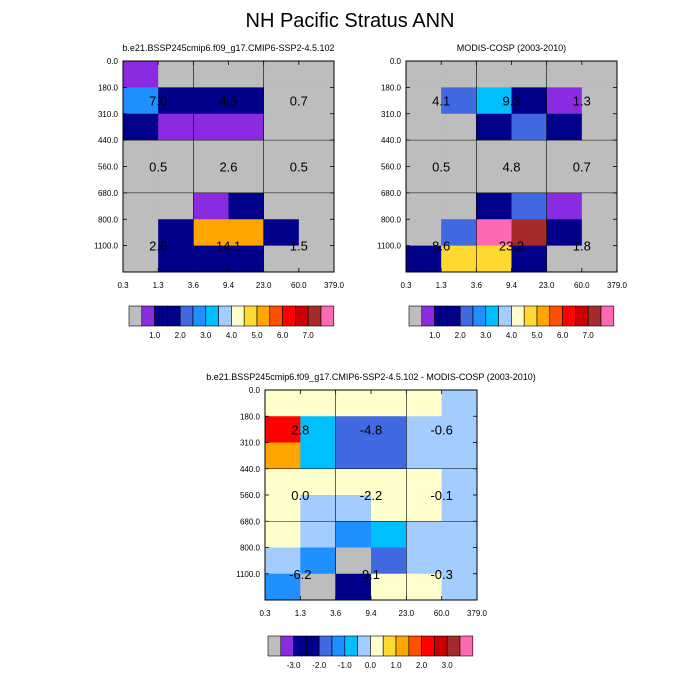 The width and height of the screenshot is (700, 700). Describe the element at coordinates (300, 574) in the screenshot. I see `value-label: -6.2` at that location.